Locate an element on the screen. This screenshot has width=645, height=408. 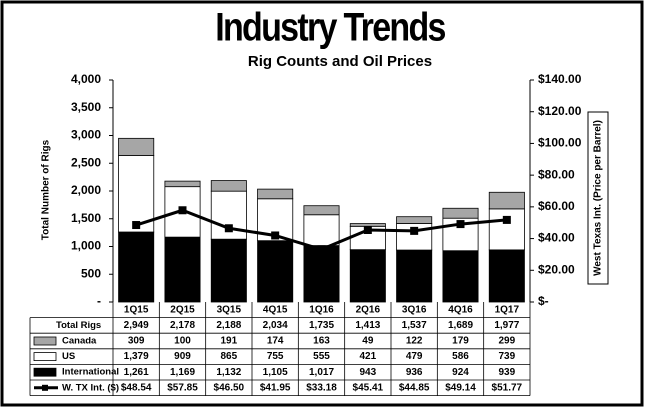
y-tick-label: 2,000 is located at coordinates (86, 190).